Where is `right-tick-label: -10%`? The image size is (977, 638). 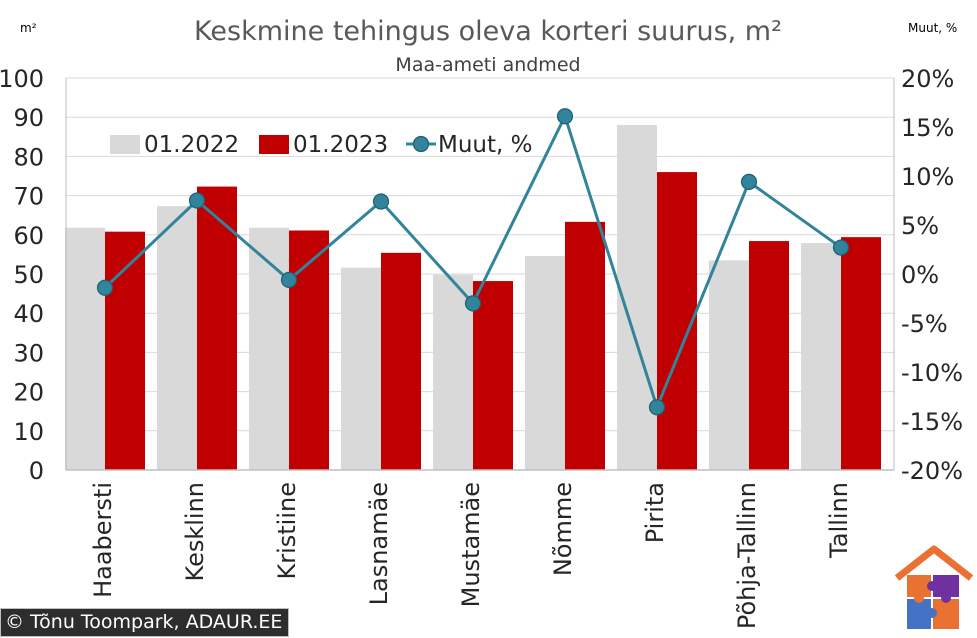 right-tick-label: -10% is located at coordinates (932, 373).